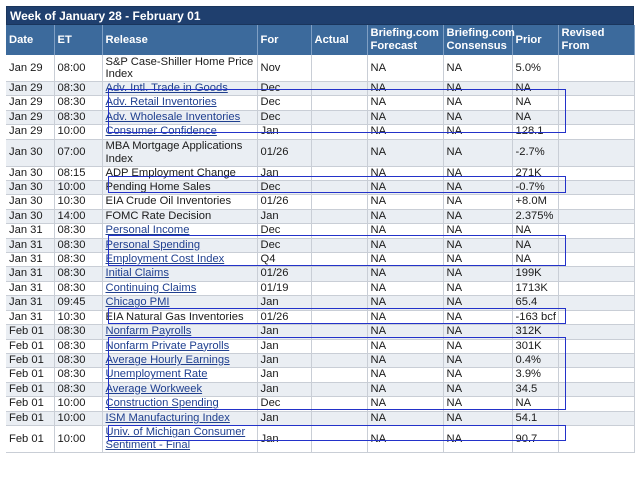  I want to click on cell-release: Average Hourly Earnings, so click(180, 361).